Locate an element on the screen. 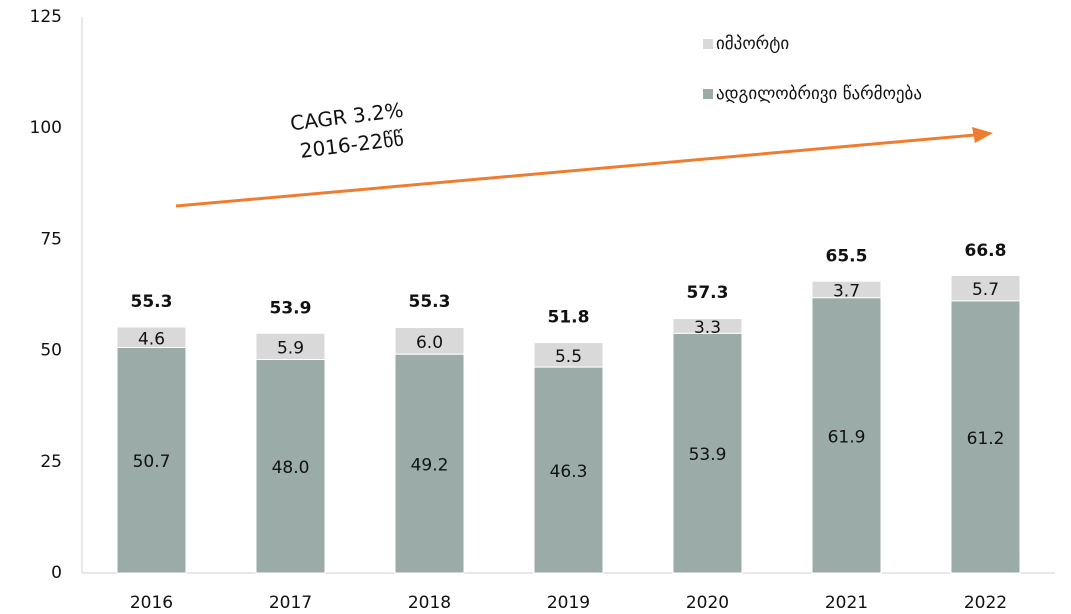 The width and height of the screenshot is (1071, 614). total-label: 51.8 is located at coordinates (569, 318).